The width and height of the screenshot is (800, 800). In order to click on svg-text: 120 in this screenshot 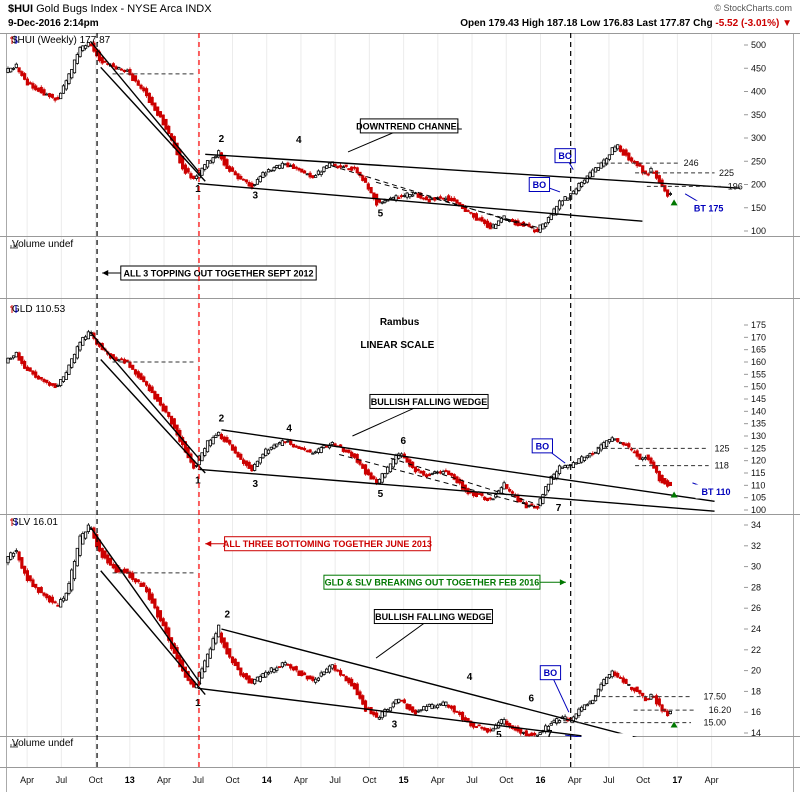, I will do `click(758, 461)`.